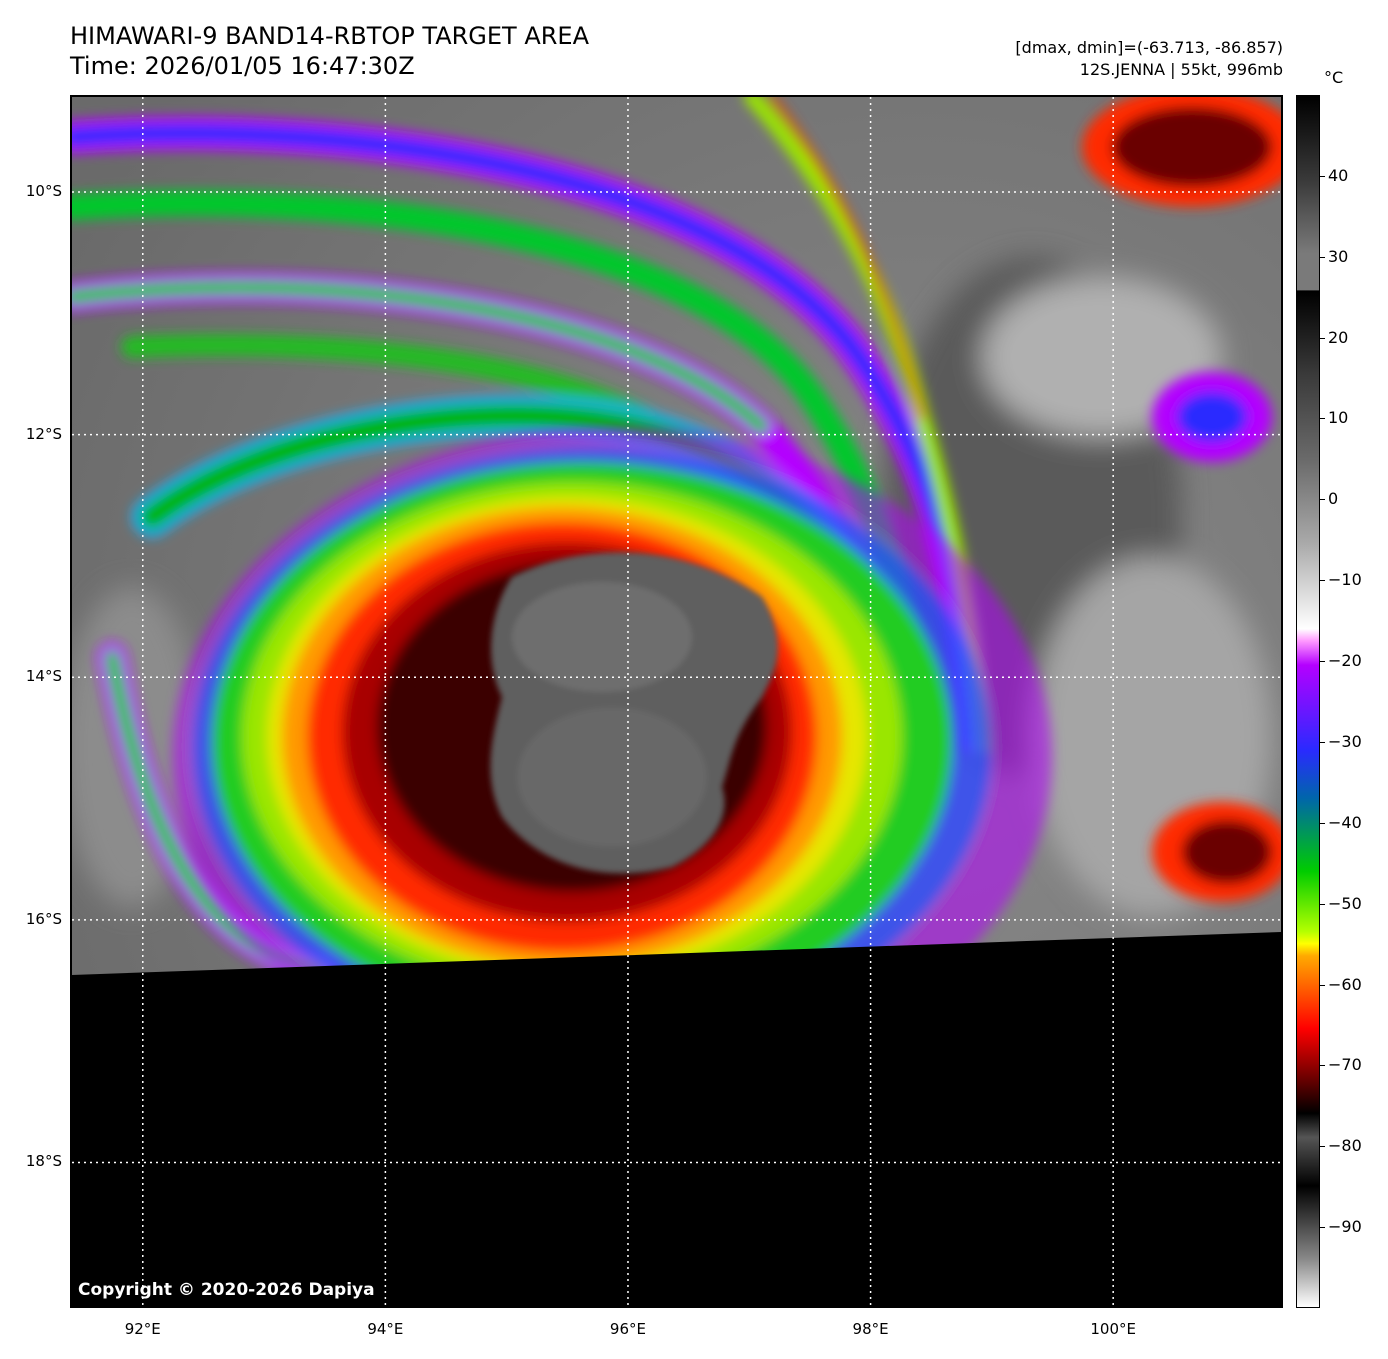 Image resolution: width=1388 pixels, height=1359 pixels. Describe the element at coordinates (242, 66) in the screenshot. I see `chart-time: Time: 2026/01/05 16:47:30Z` at that location.